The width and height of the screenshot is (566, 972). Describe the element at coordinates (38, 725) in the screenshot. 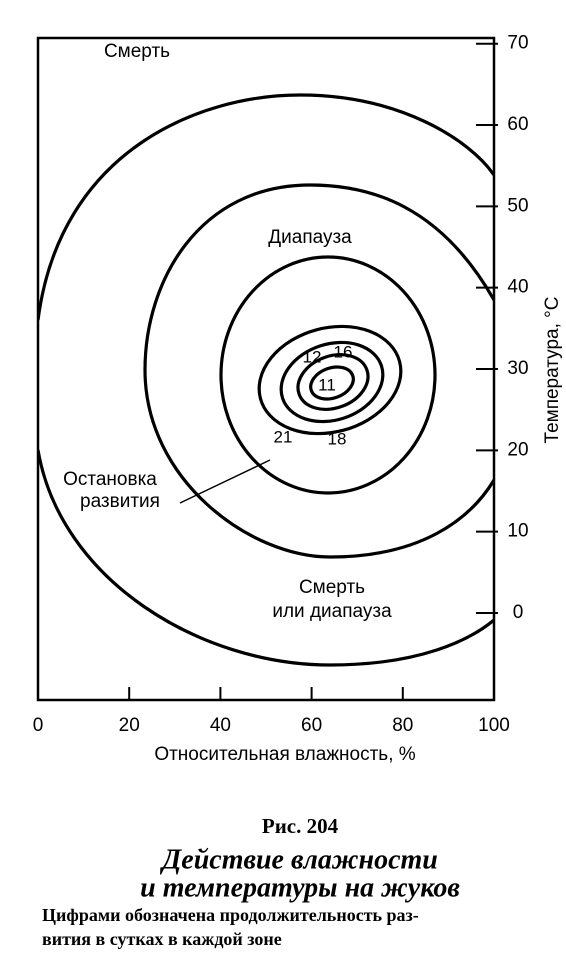

I see `x-tick-label: 0` at that location.